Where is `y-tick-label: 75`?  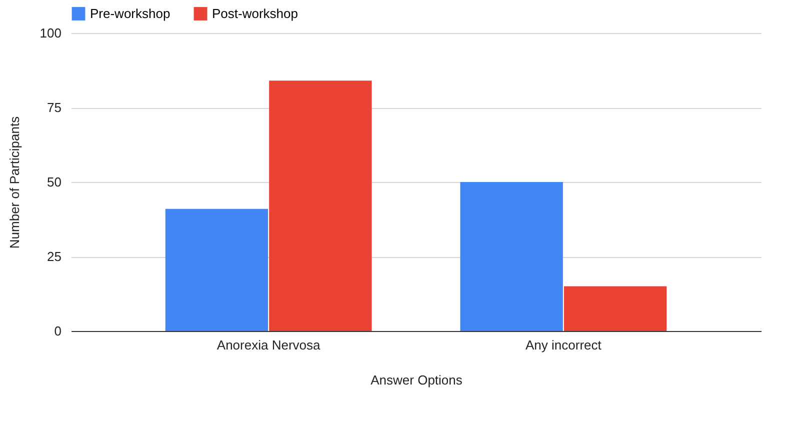
y-tick-label: 75 is located at coordinates (54, 107).